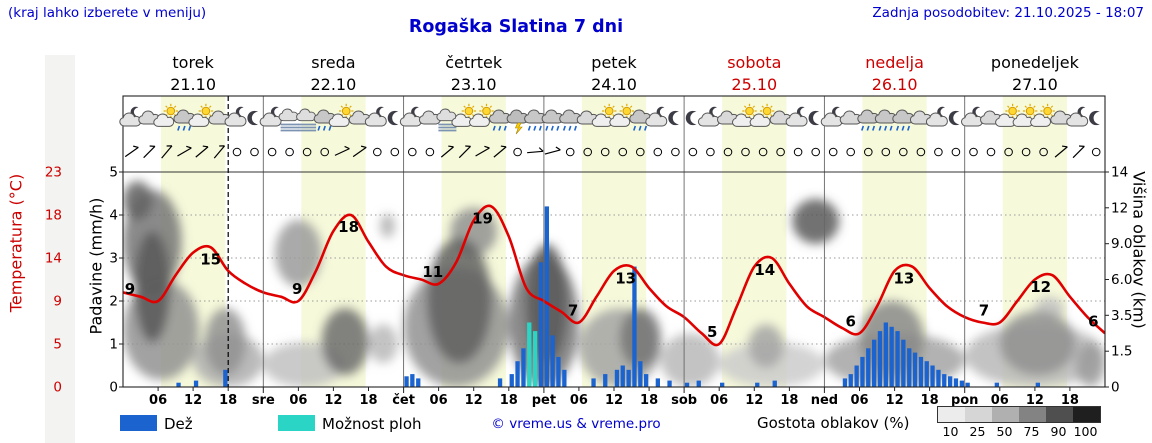 This screenshot has height=443, width=1152. I want to click on temp-tick-label: 14, so click(53, 259).